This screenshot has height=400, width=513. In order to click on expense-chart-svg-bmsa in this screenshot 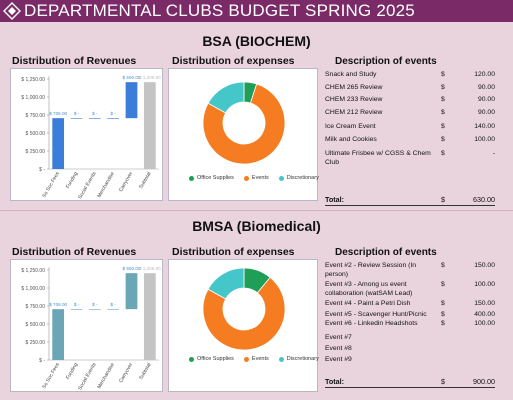, I will do `click(244, 309)`.